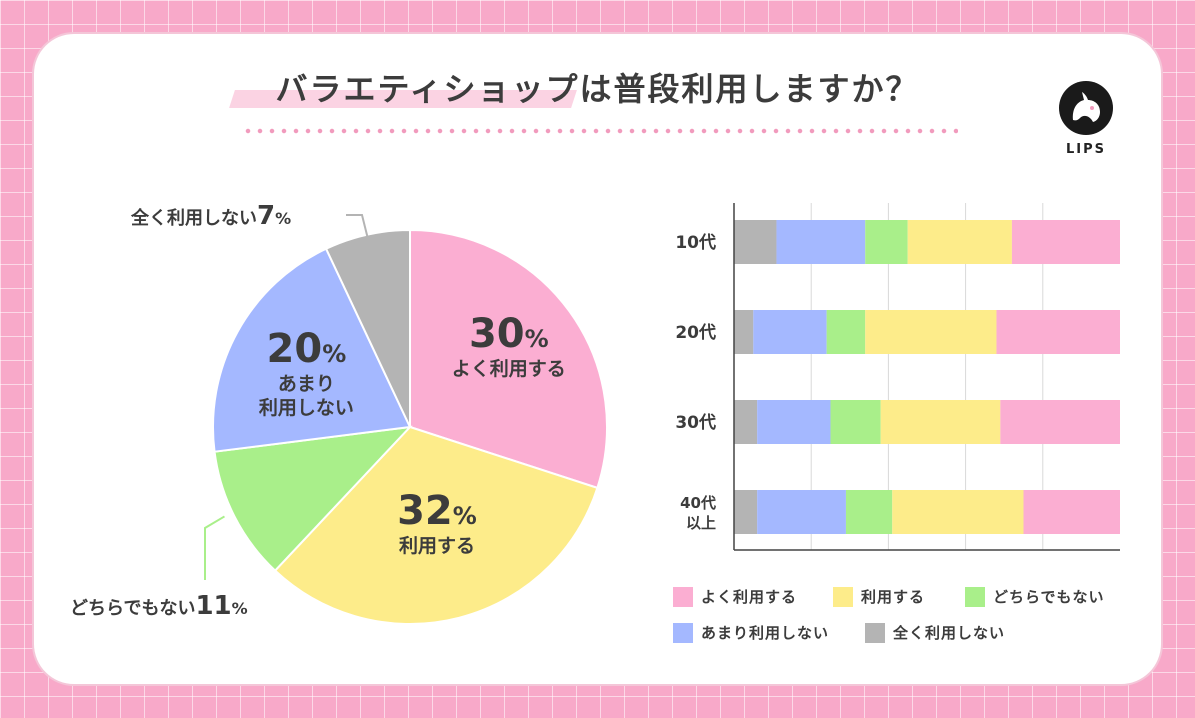 The height and width of the screenshot is (718, 1195). Describe the element at coordinates (695, 332) in the screenshot. I see `bar-category-label-1: 20代` at that location.